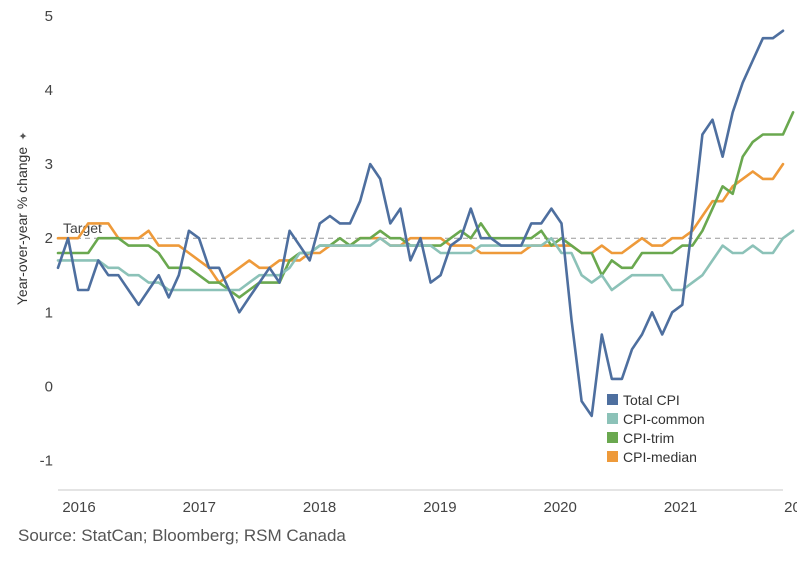 This screenshot has width=797, height=567. I want to click on legend-label: CPI-trim, so click(648, 438).